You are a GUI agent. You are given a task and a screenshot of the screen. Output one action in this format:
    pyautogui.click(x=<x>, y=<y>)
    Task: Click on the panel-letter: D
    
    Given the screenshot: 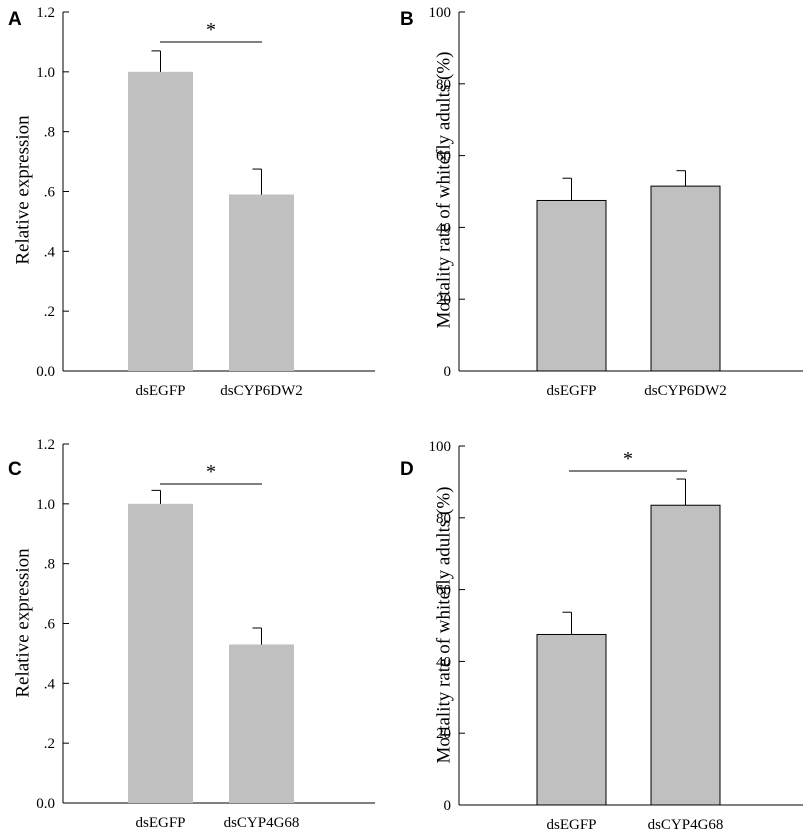 What is the action you would take?
    pyautogui.click(x=407, y=469)
    